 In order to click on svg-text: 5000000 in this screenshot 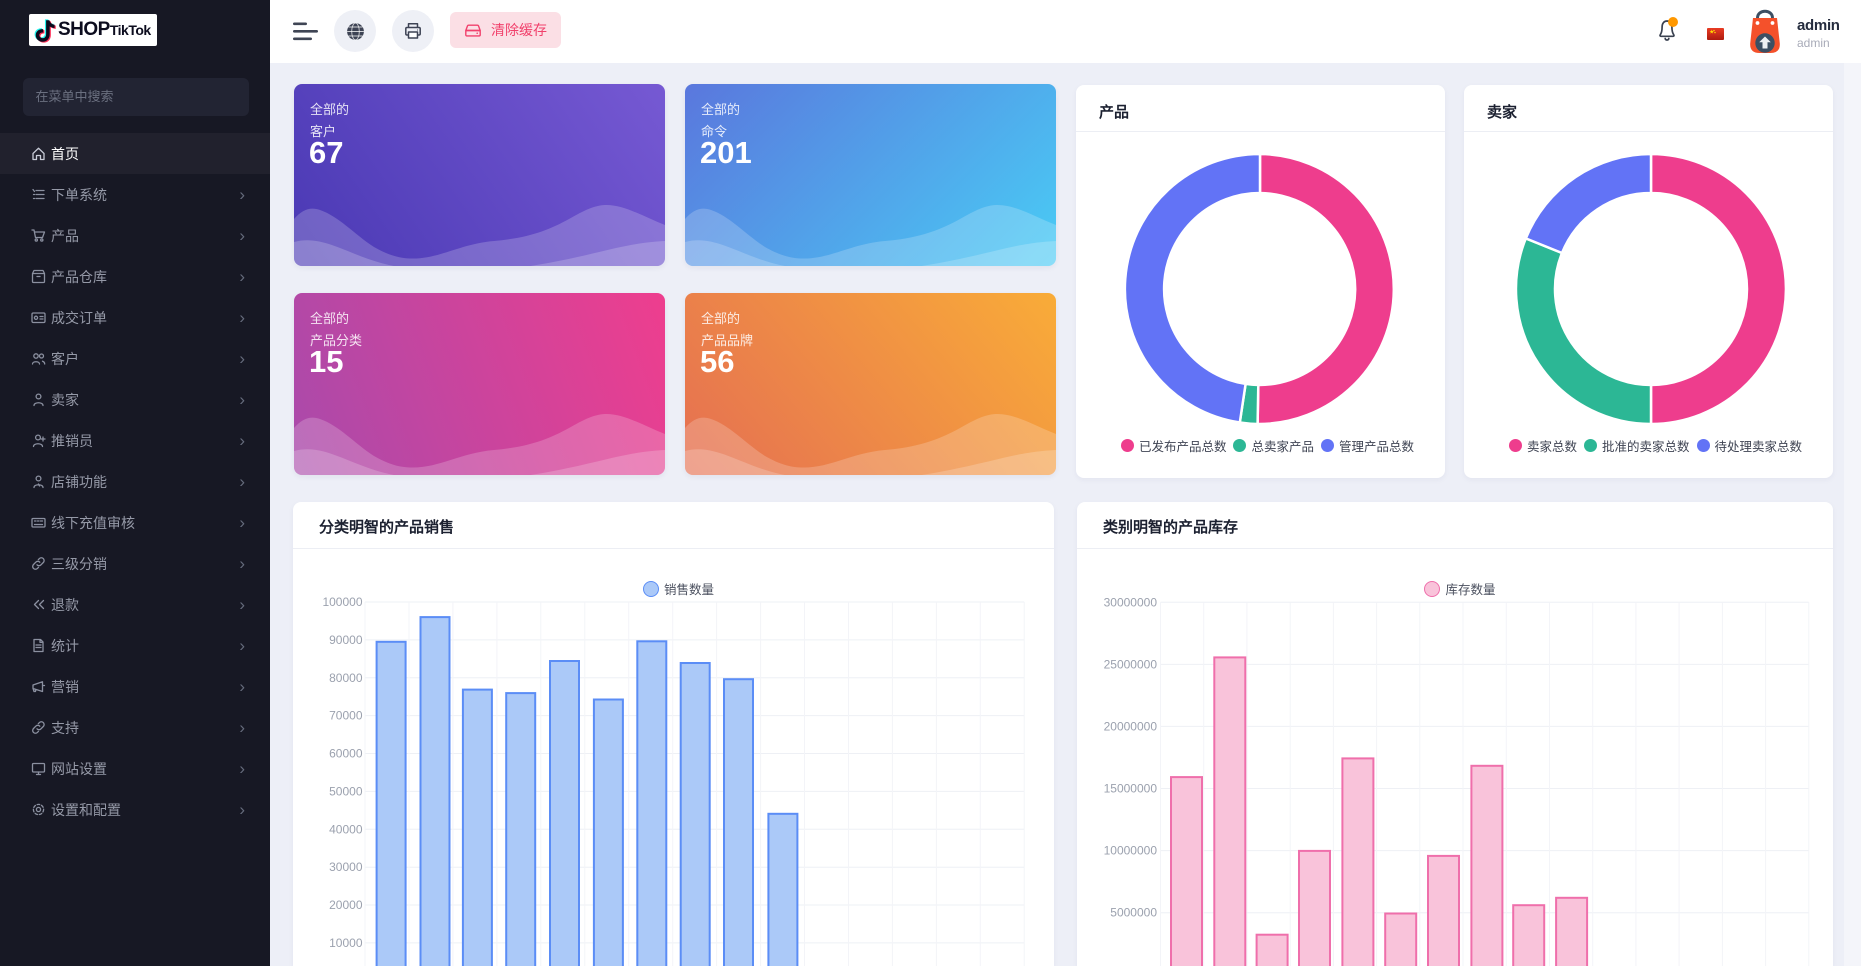, I will do `click(1133, 913)`.